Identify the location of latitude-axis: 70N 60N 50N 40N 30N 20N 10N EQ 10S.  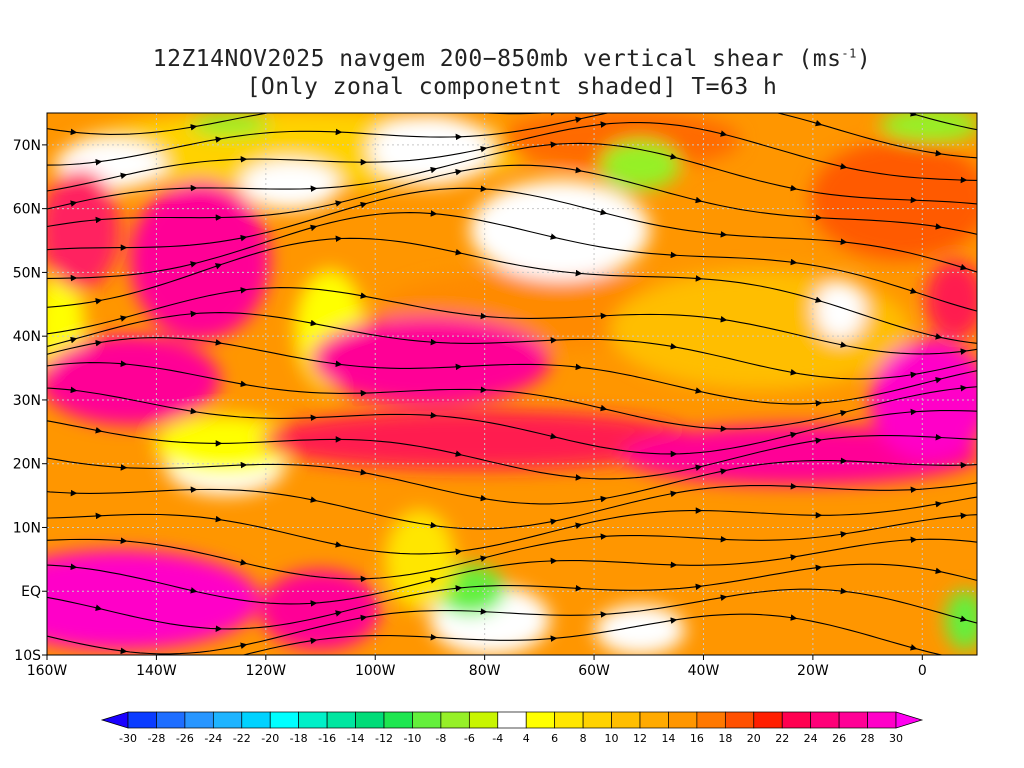
(30, 401).